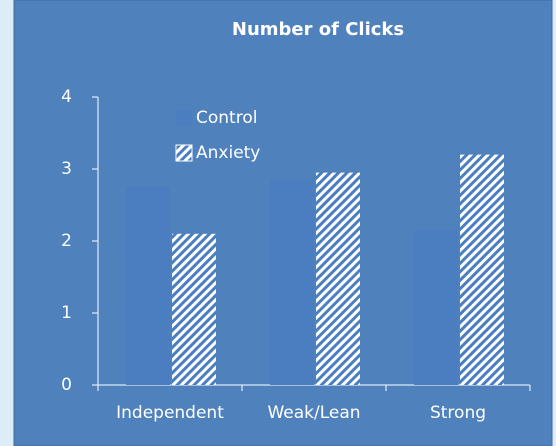 The image size is (556, 446). What do you see at coordinates (66, 313) in the screenshot?
I see `y-tick-label: 1` at bounding box center [66, 313].